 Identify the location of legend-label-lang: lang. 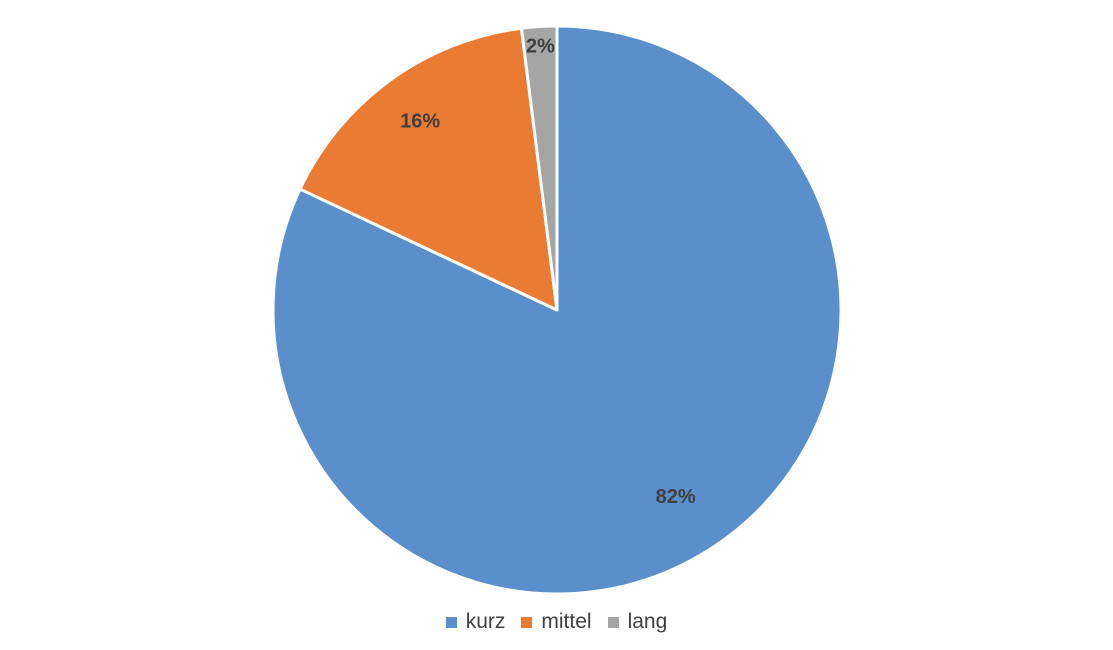
(647, 621).